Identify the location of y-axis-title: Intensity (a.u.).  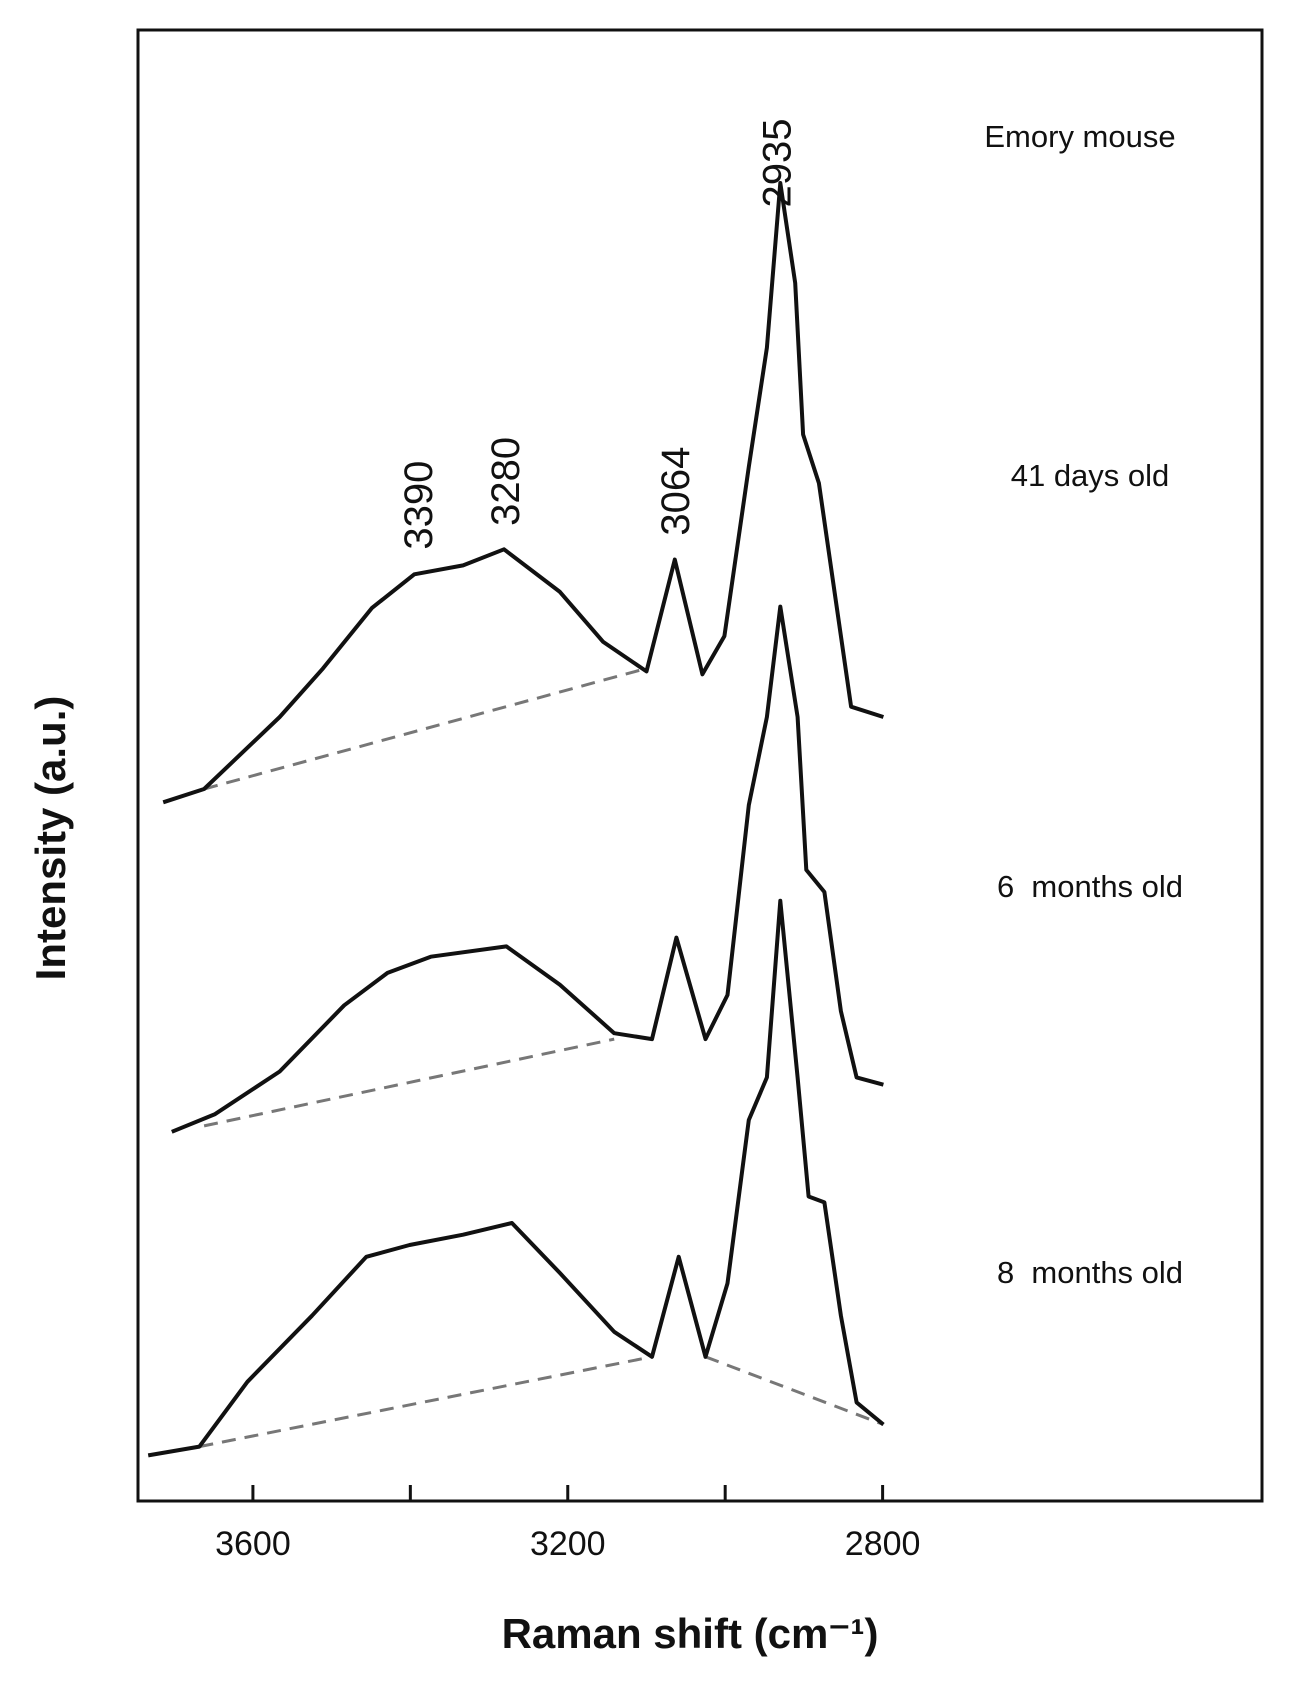
(50, 838).